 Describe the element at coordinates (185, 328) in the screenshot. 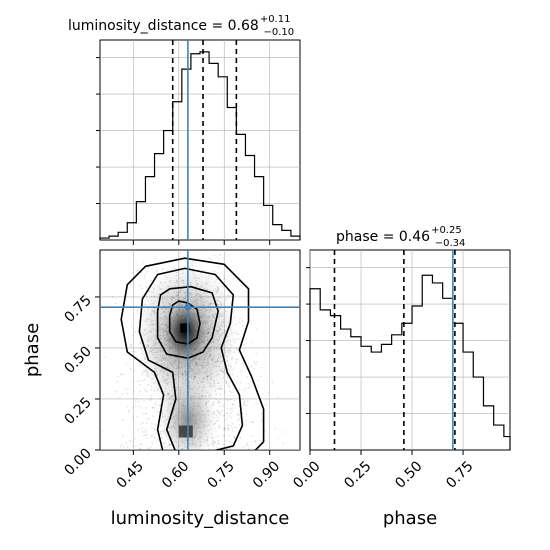

I see `density-peak` at that location.